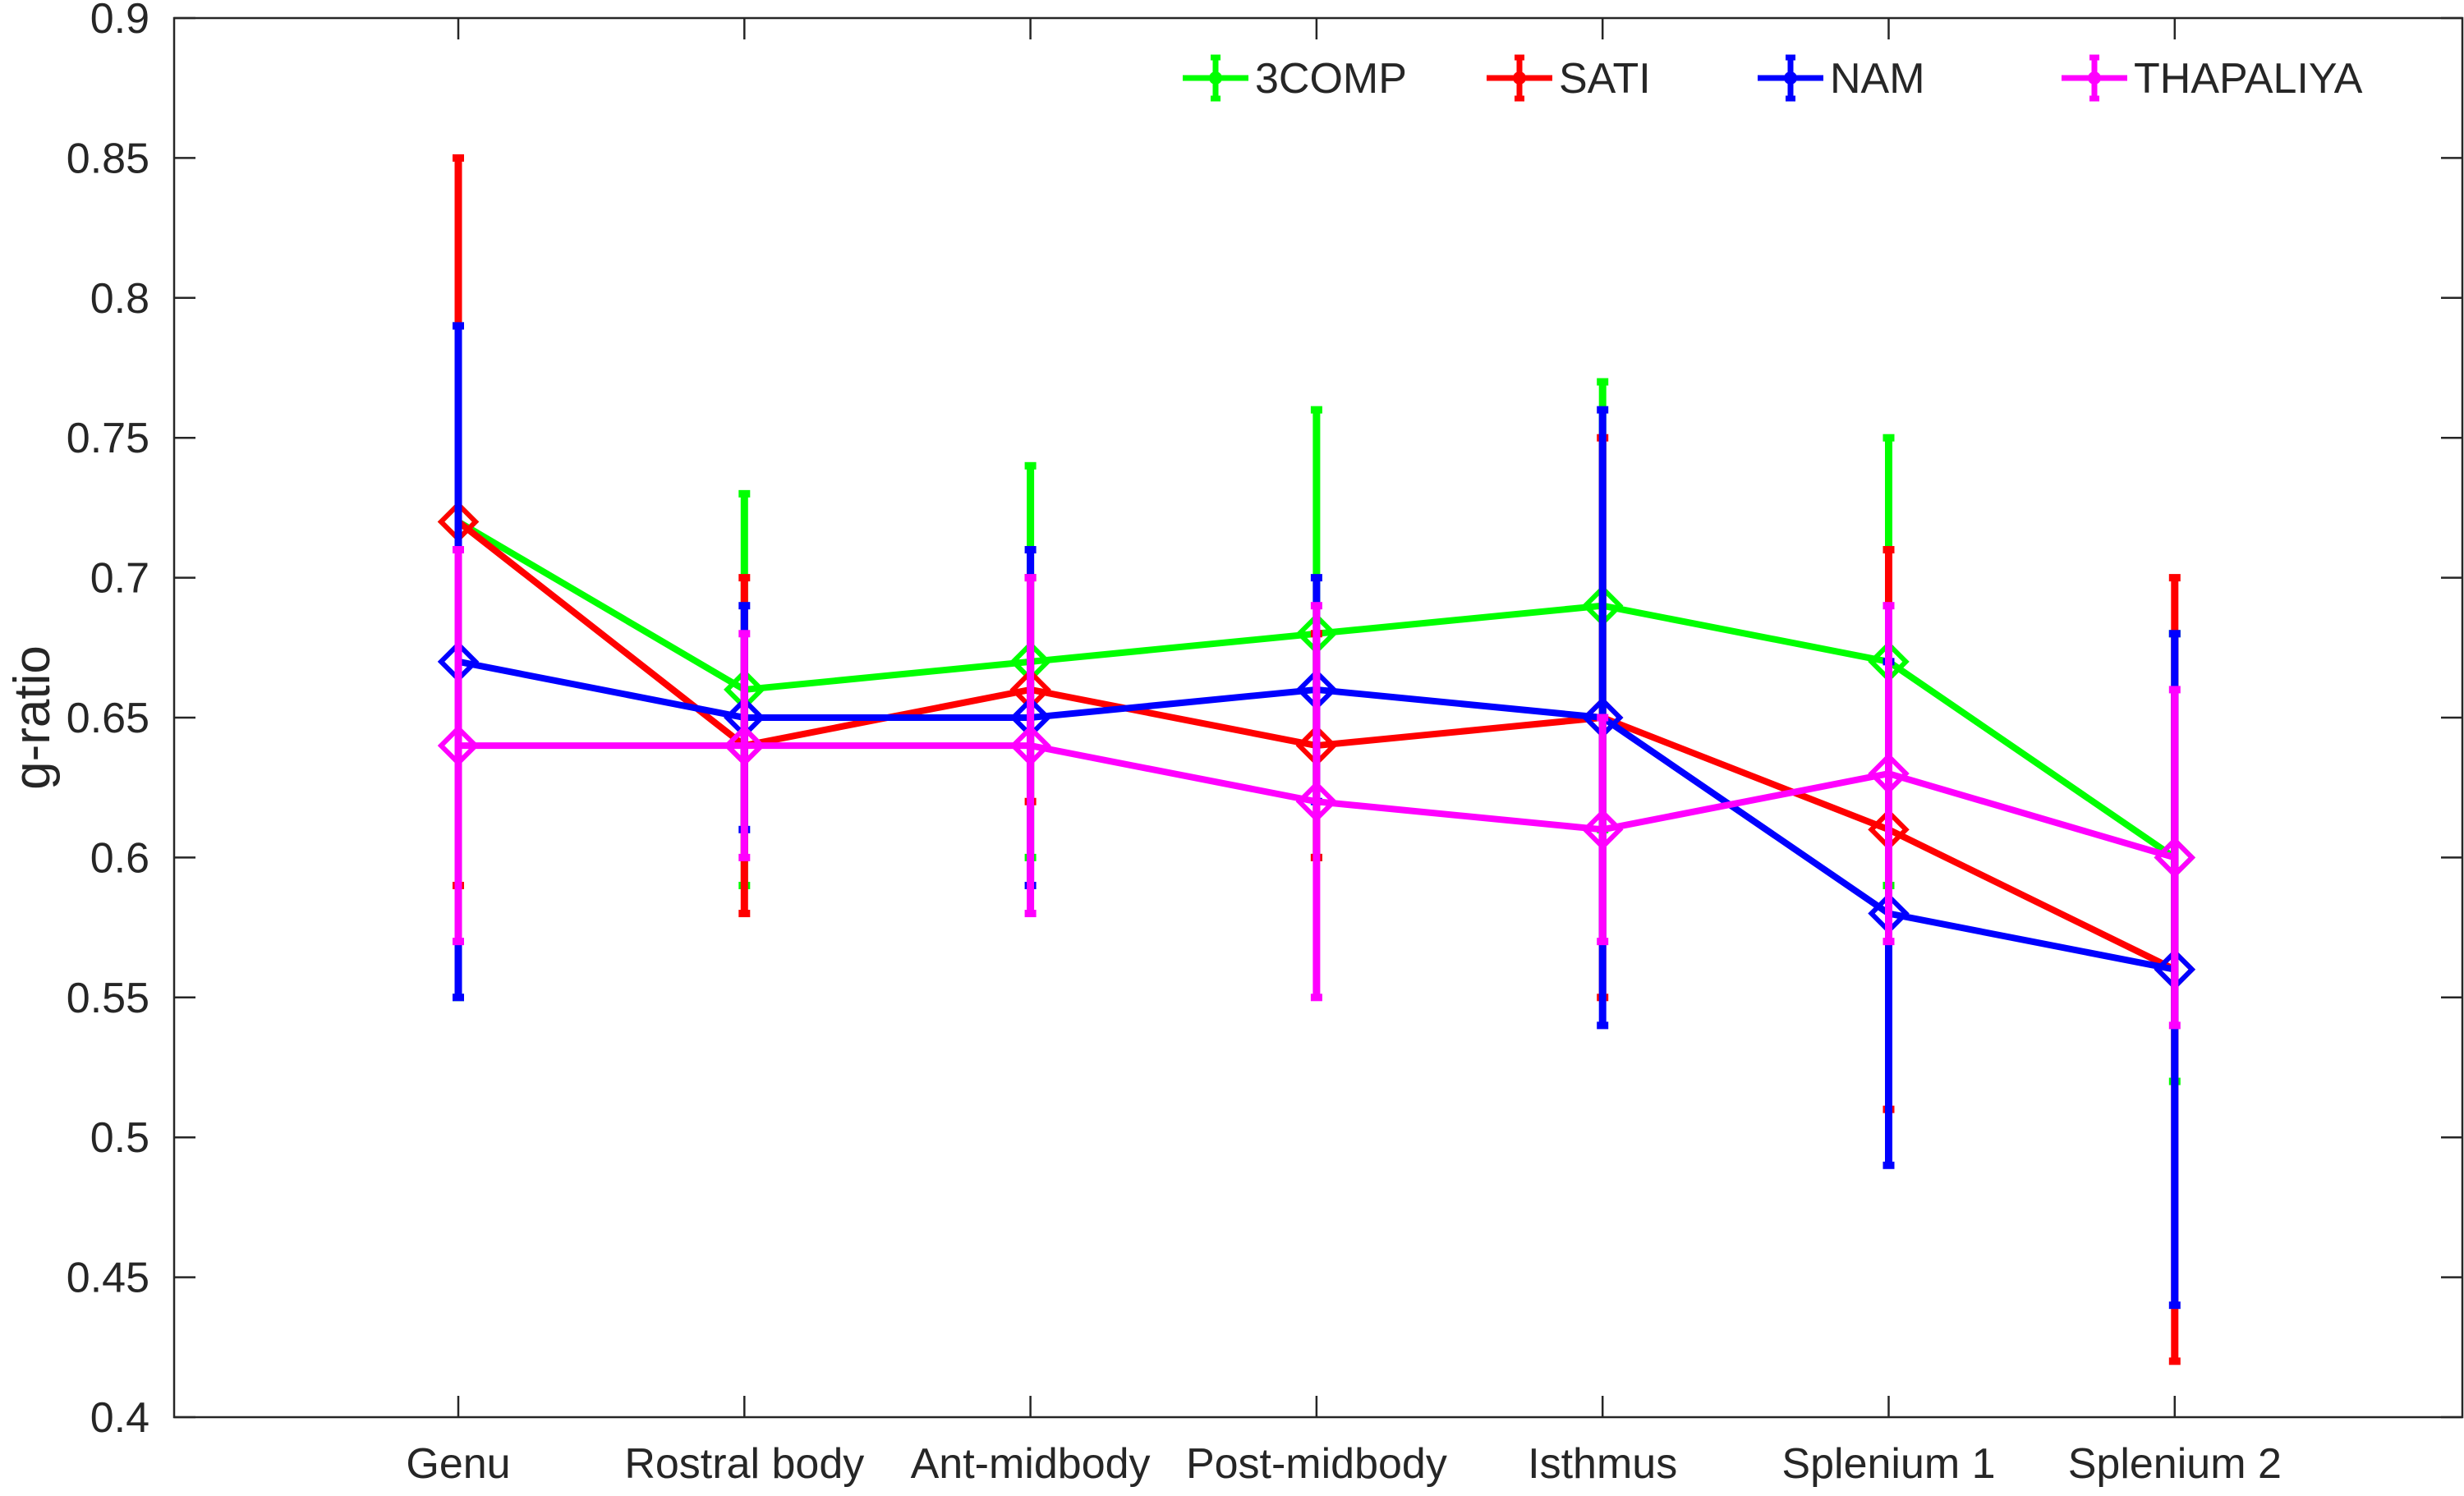  Describe the element at coordinates (2175, 1464) in the screenshot. I see `x-tick-label: Splenium 2` at that location.